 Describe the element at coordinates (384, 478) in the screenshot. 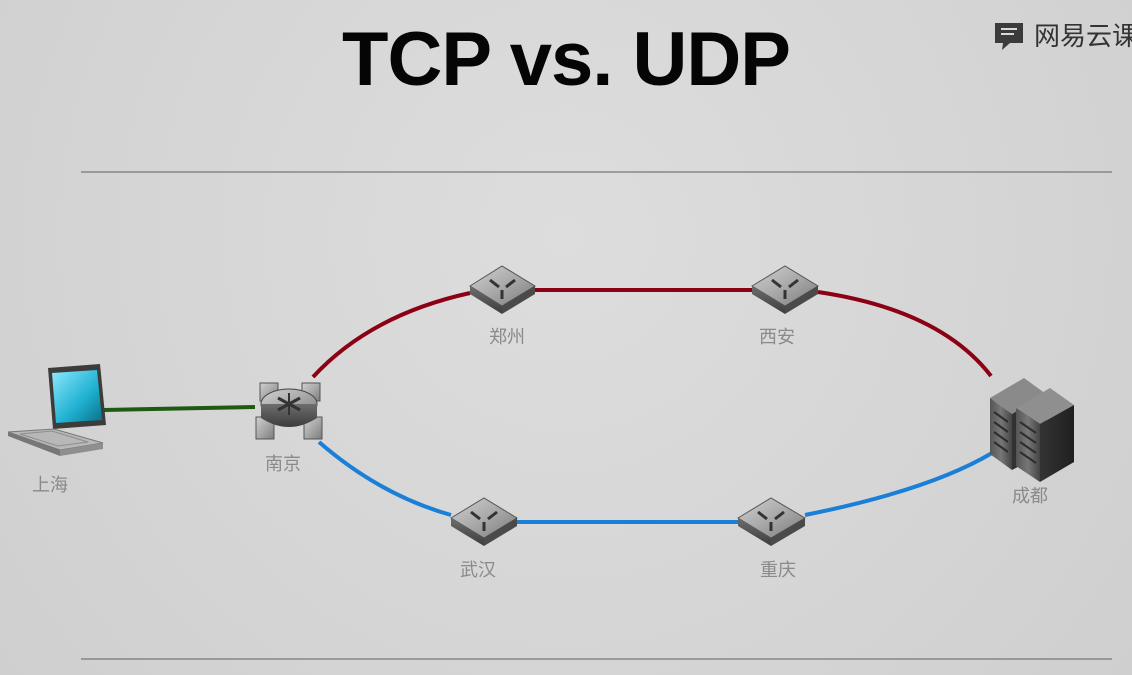

I see `udp-link-nanjing-wuhan` at that location.